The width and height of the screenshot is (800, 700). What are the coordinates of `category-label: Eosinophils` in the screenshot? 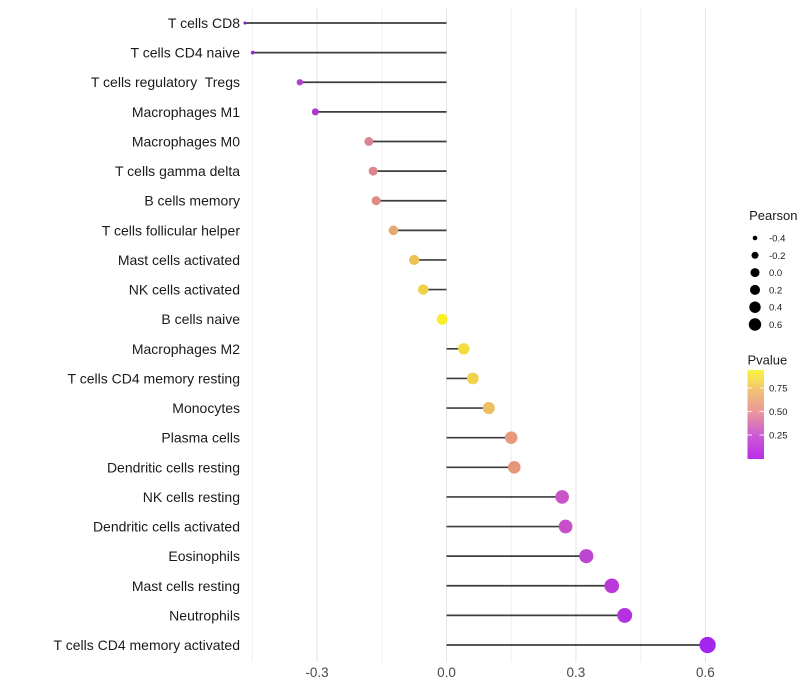 It's located at (204, 556).